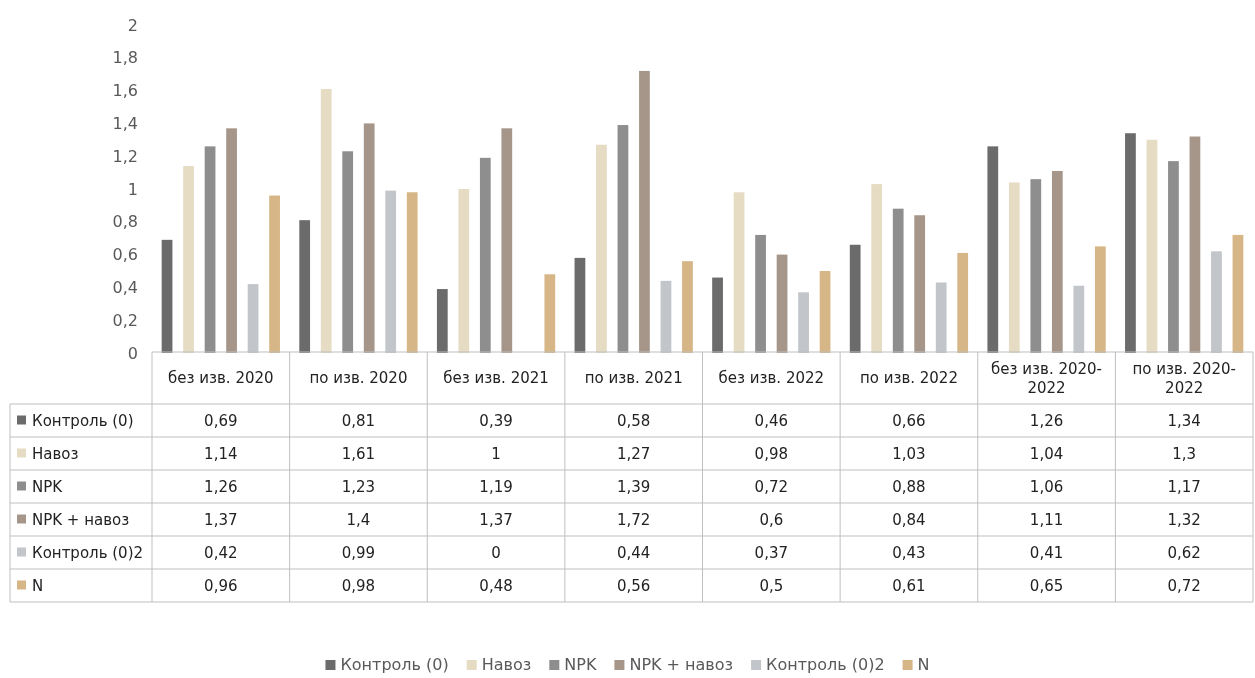 This screenshot has width=1255, height=678. I want to click on y-tick-label: 0, so click(132, 353).